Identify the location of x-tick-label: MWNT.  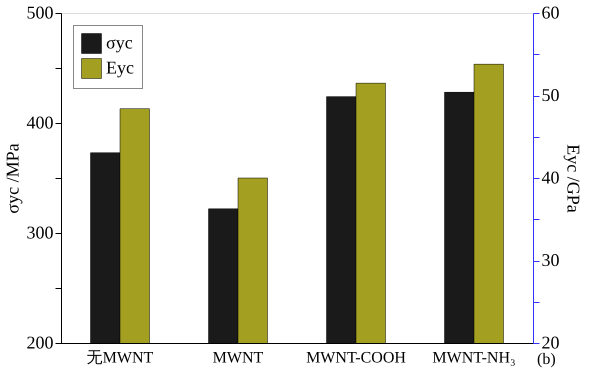
(238, 358).